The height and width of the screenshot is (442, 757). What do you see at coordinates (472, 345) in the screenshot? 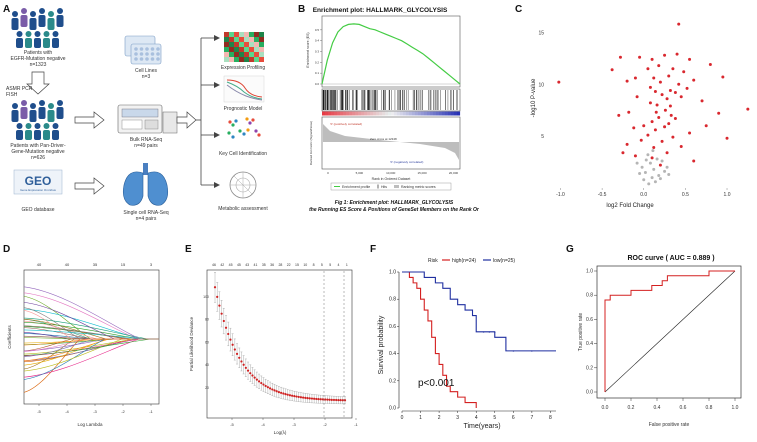
I see `km-curves: 0 1 2 3 4 5 6 7 80.00.20.40.60.81.0+ + ++ +` at bounding box center [472, 345].